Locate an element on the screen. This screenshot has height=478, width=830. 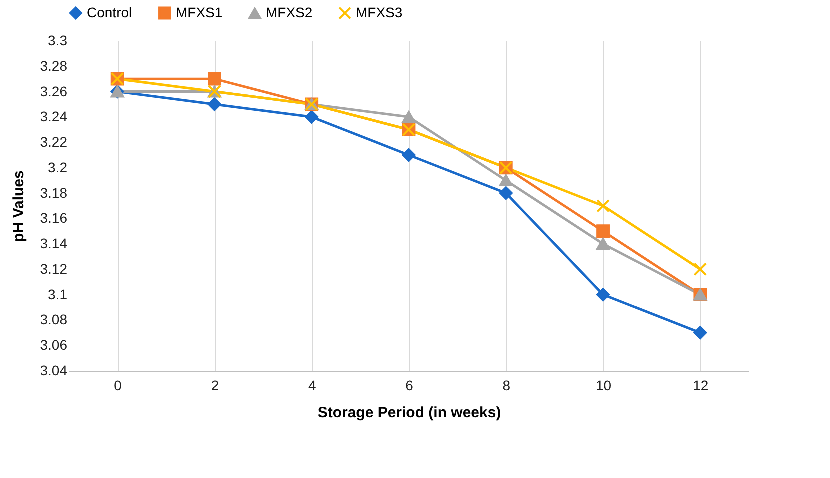
y-tick-label: 3.18 is located at coordinates (54, 192).